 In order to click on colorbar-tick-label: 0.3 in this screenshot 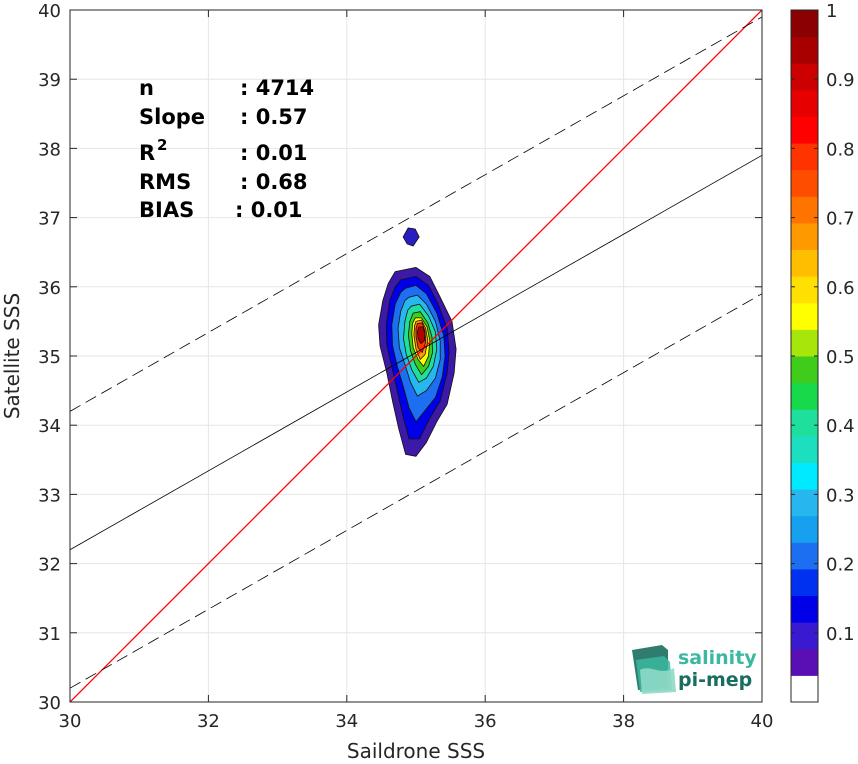, I will do `click(840, 495)`.